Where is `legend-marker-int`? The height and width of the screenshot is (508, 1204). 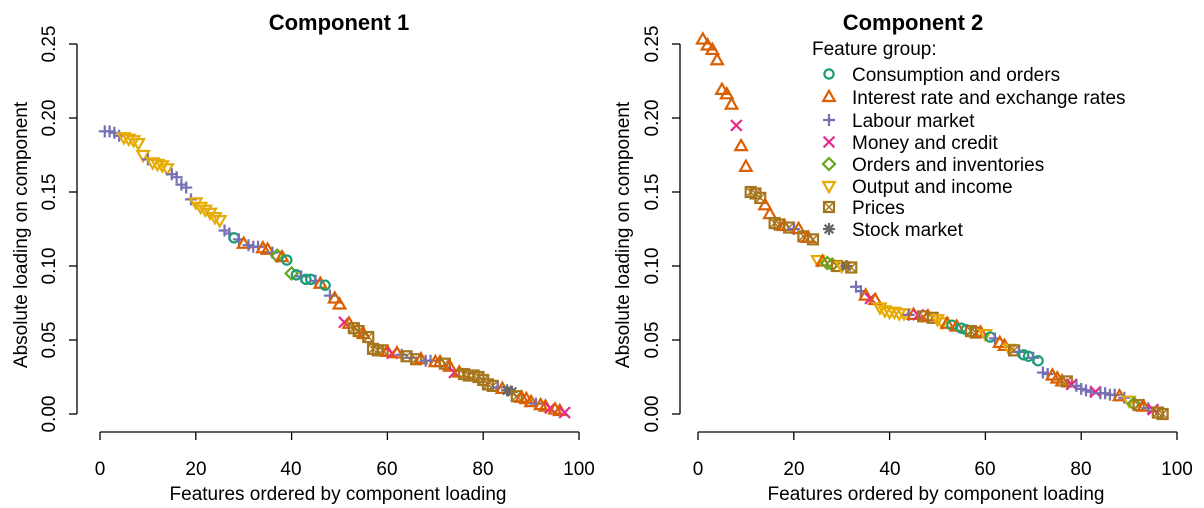
legend-marker-int is located at coordinates (829, 95).